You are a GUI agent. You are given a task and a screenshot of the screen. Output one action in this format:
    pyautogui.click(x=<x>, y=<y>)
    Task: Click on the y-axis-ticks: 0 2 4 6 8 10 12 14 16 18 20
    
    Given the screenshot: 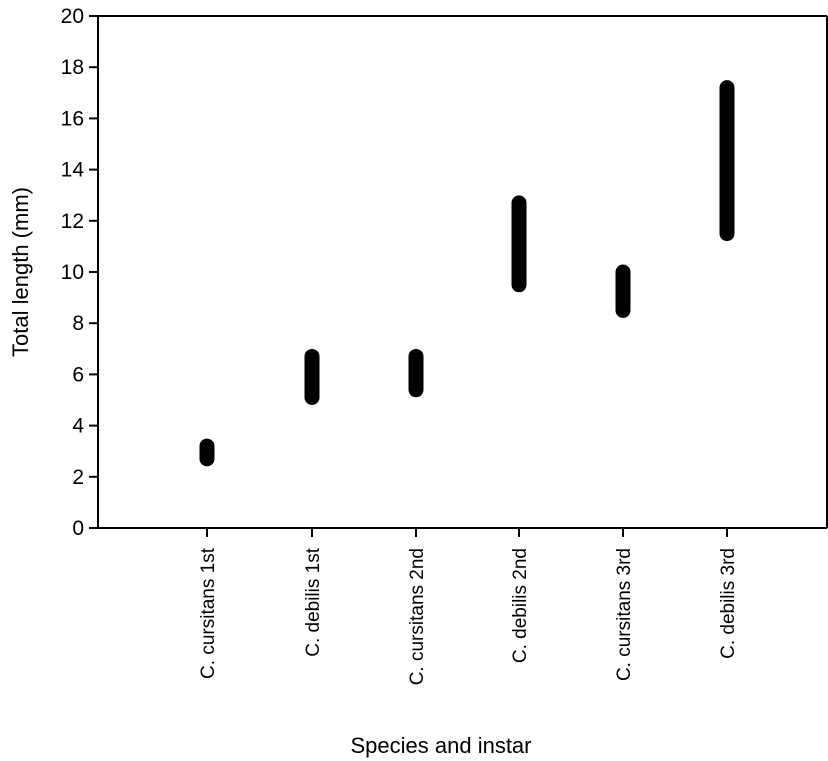 What is the action you would take?
    pyautogui.click(x=79, y=272)
    